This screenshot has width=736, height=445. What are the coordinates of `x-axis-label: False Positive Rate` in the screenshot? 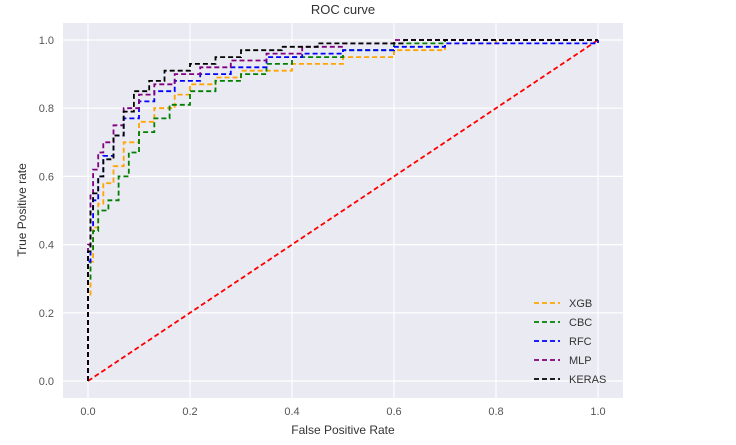 It's located at (343, 430).